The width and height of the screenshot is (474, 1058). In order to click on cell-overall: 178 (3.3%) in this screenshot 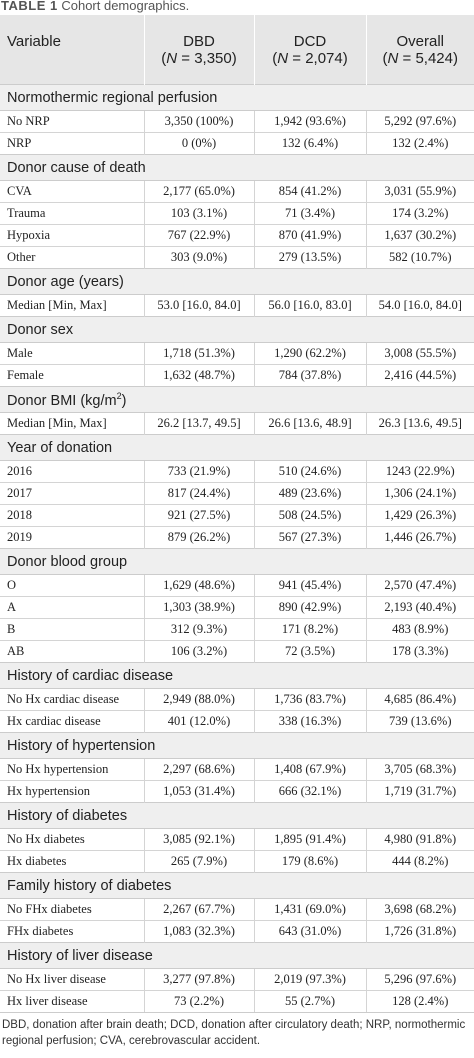, I will do `click(420, 651)`.